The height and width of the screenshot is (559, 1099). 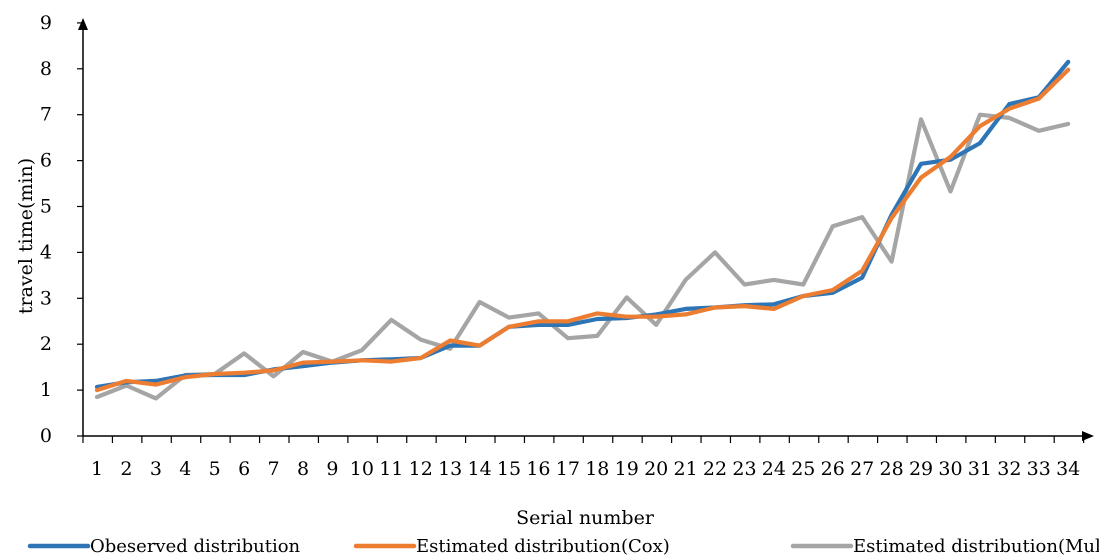 I want to click on y-tick-label: 0, so click(x=46, y=436).